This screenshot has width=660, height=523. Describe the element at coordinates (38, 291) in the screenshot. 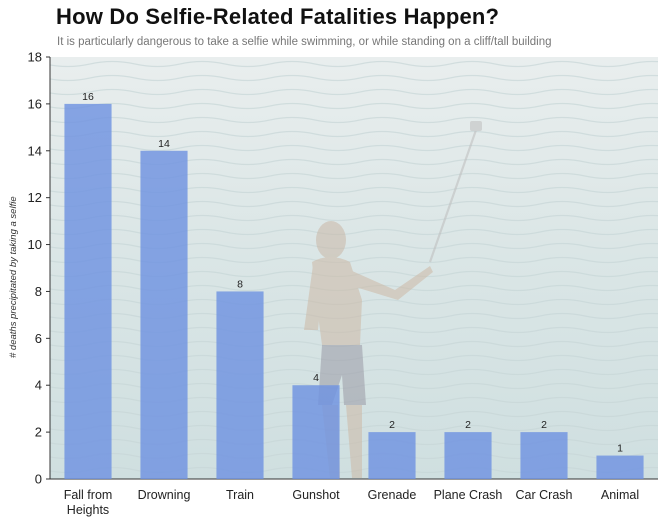

I see `y-tick-label: 8` at that location.